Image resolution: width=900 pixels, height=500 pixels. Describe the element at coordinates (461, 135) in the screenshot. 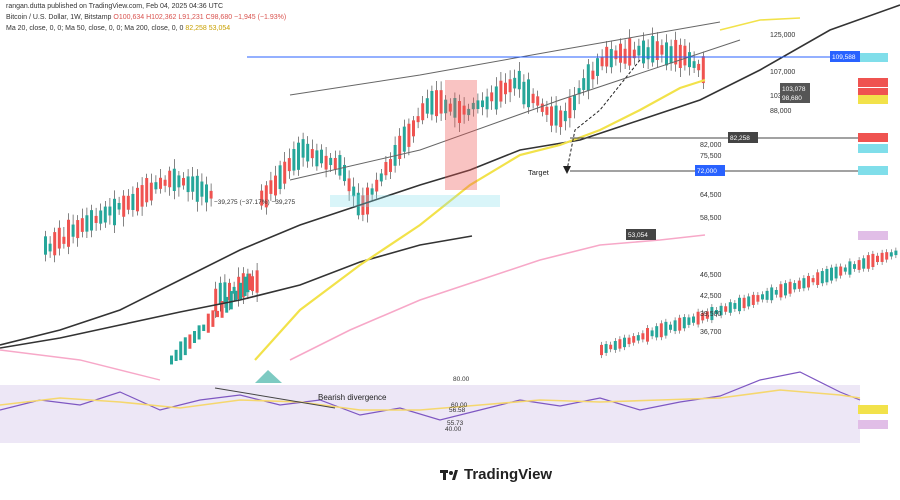

I see `drawdown-zone` at that location.